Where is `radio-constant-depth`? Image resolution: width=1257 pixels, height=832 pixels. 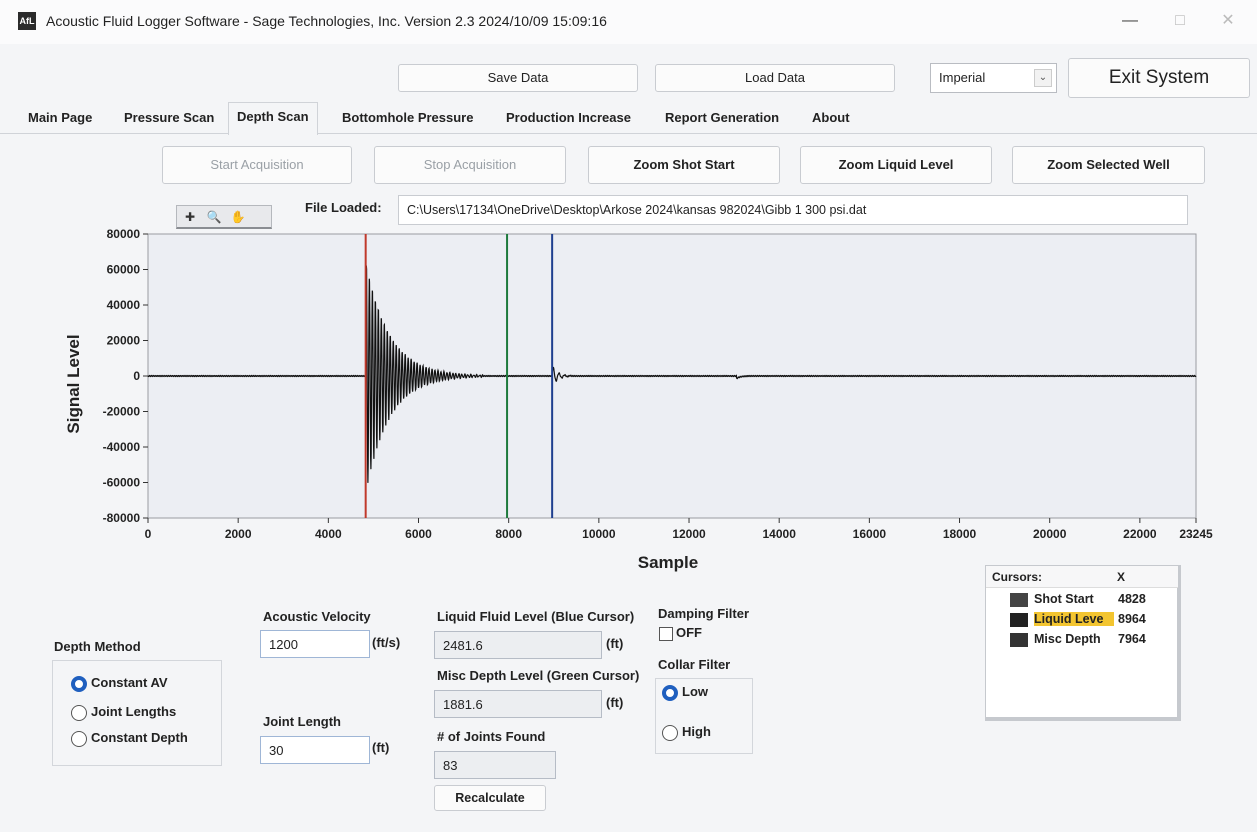 radio-constant-depth is located at coordinates (79, 739).